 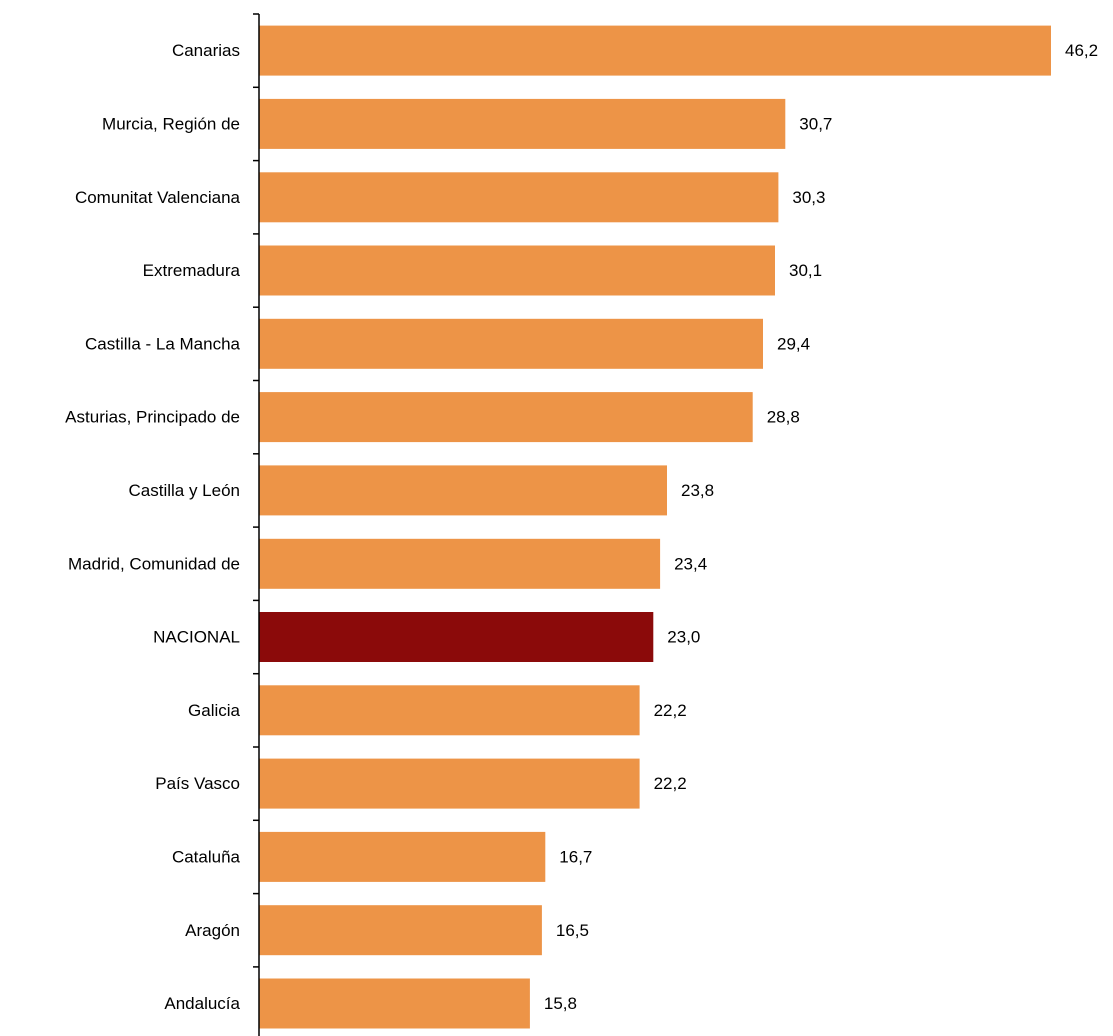 I want to click on value-label: 30,3, so click(x=808, y=197).